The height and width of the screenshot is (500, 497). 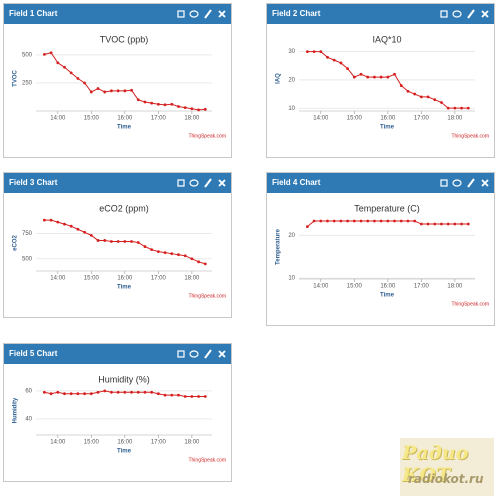 I want to click on y-tick-label: 20, so click(x=291, y=80).